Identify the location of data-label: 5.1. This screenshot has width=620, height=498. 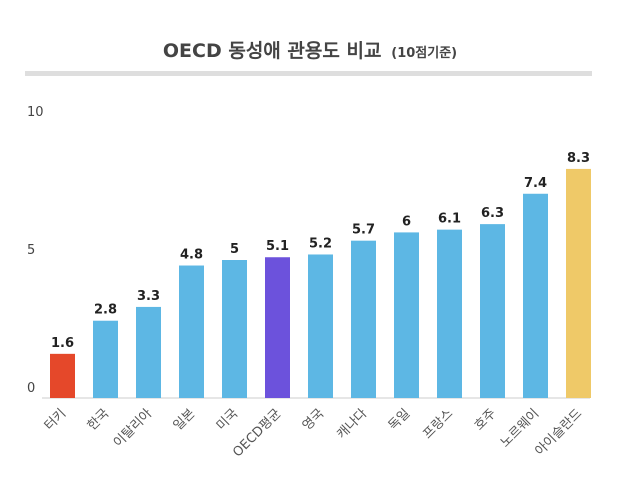
(277, 246).